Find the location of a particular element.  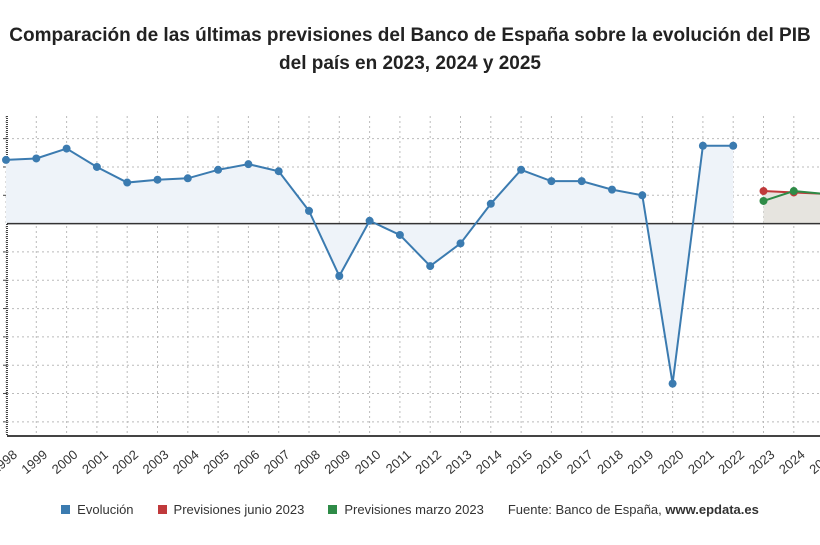

legend-item-marzo: Previsiones marzo 2023 is located at coordinates (406, 509).